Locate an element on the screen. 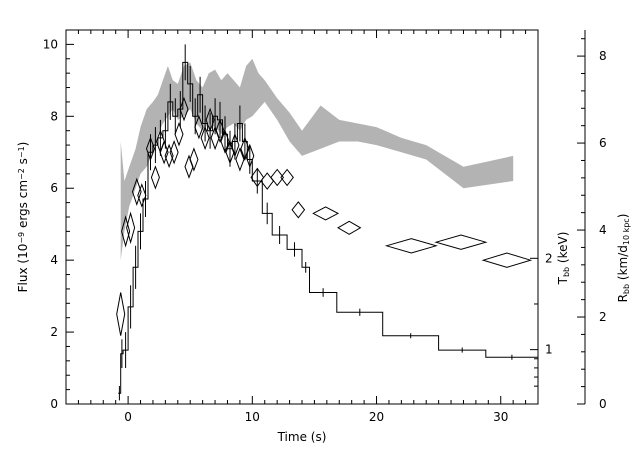 Image resolution: width=640 pixels, height=457 pixels. rbb-tick-label: 8 is located at coordinates (603, 56).